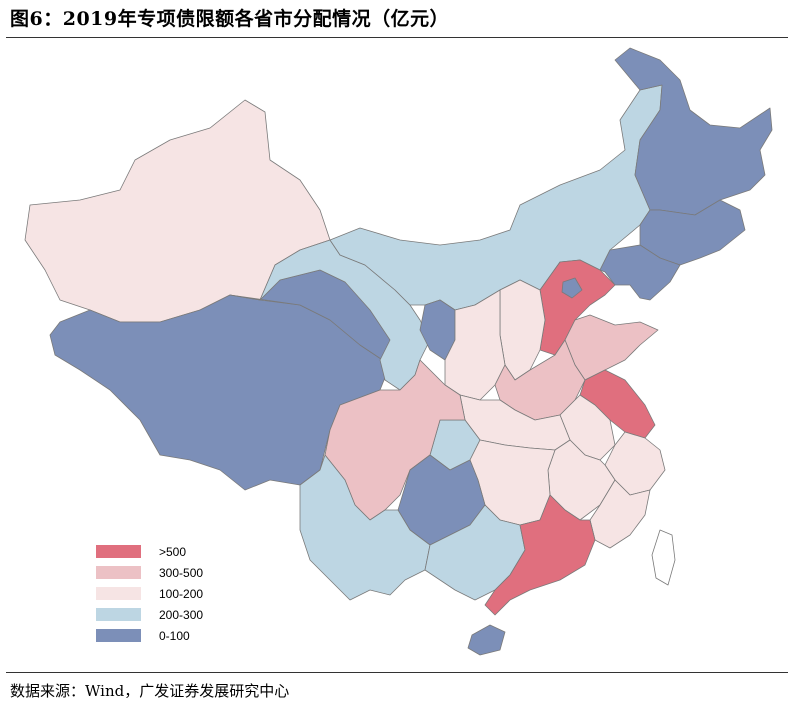 Image resolution: width=794 pixels, height=709 pixels. Describe the element at coordinates (397, 672) in the screenshot. I see `source-divider` at that location.